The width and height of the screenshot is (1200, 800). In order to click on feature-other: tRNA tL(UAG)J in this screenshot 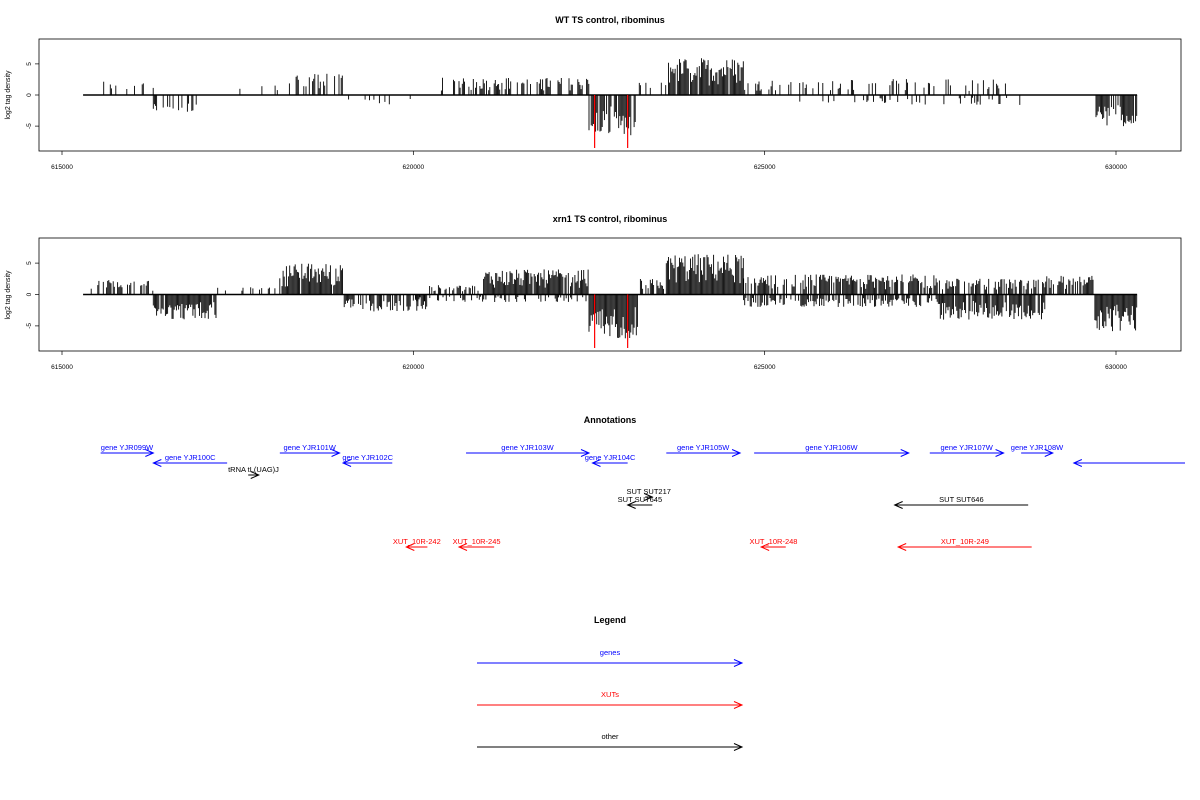, I will do `click(253, 472)`.